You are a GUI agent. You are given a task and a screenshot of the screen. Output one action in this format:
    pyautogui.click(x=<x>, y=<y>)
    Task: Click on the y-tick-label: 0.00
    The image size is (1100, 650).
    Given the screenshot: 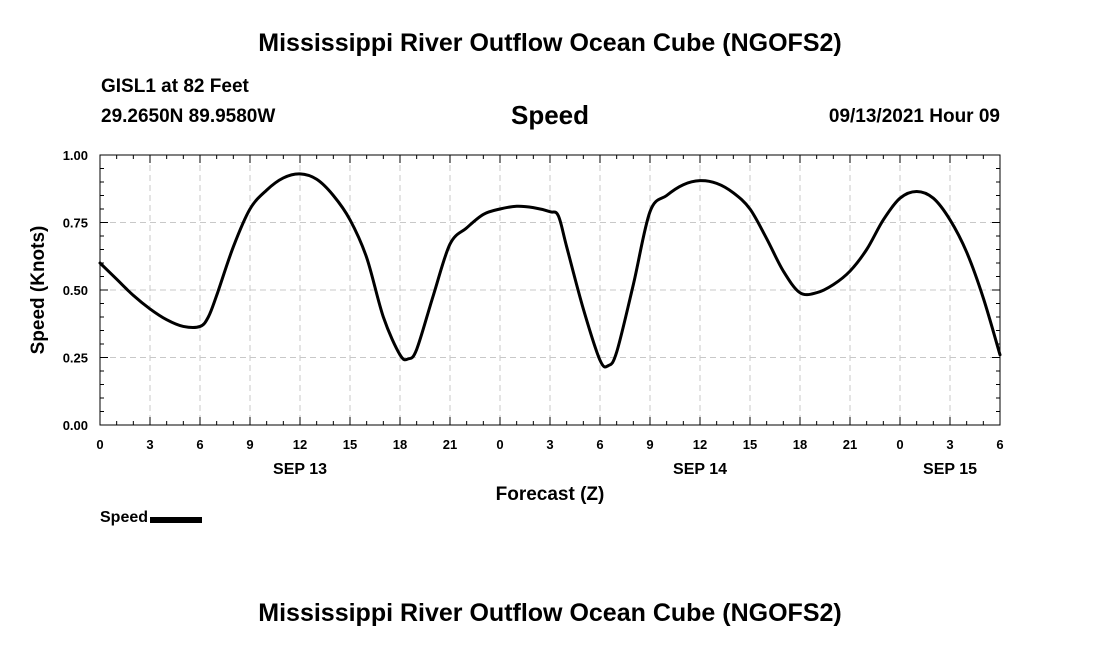 What is the action you would take?
    pyautogui.click(x=75, y=425)
    